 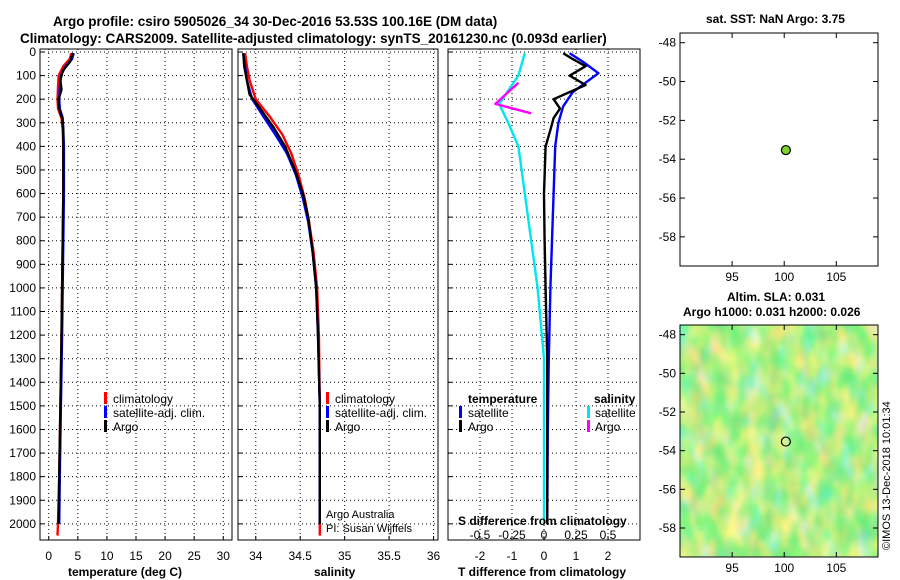 I want to click on location-map-frame, so click(x=779, y=149).